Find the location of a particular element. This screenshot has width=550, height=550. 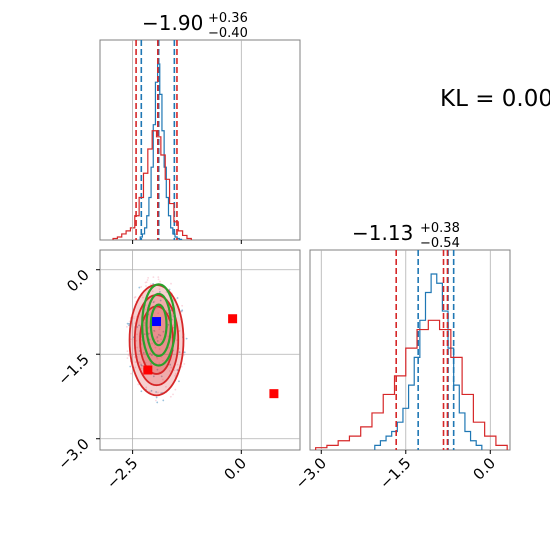

title-param1-plus: +0.36 is located at coordinates (228, 18).